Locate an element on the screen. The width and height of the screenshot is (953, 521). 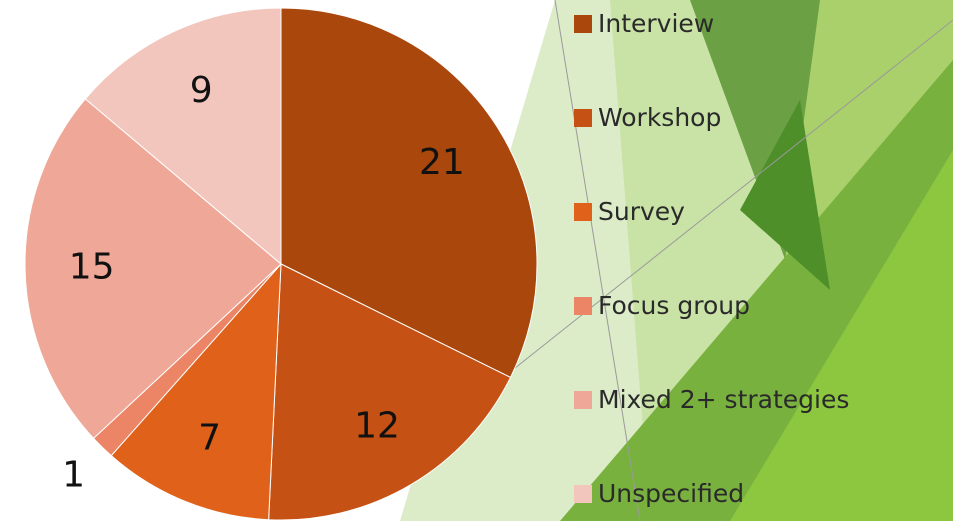
legend-label: Workshop is located at coordinates (659, 117).